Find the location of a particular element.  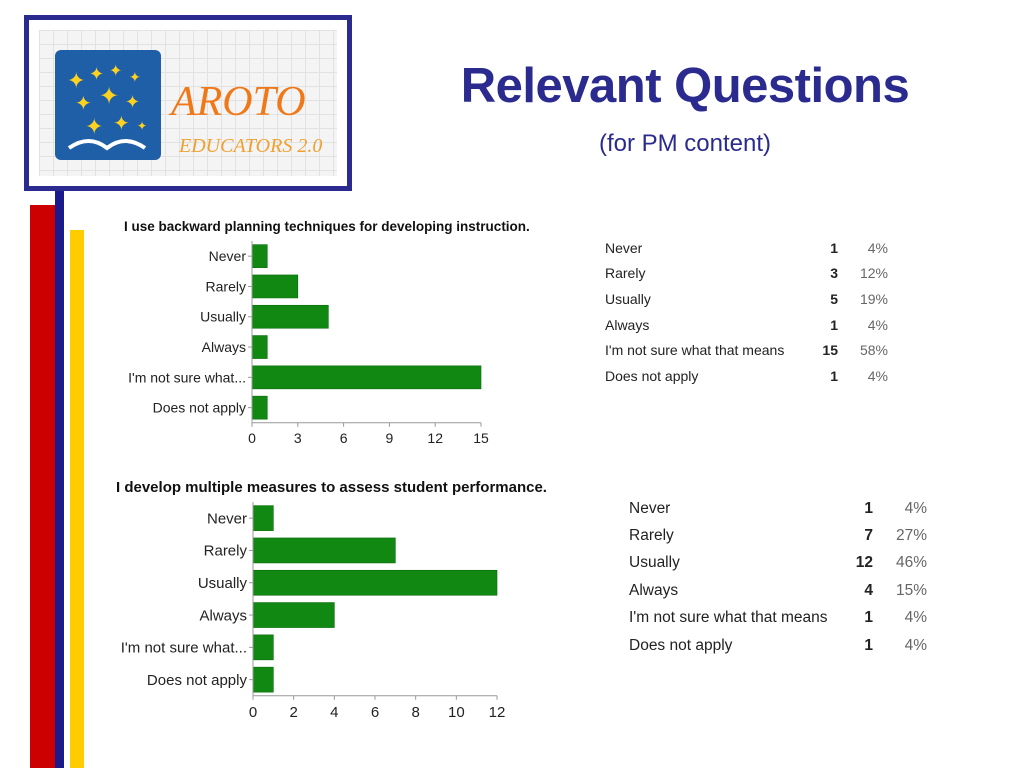

x-tick-label: 10 is located at coordinates (456, 712).